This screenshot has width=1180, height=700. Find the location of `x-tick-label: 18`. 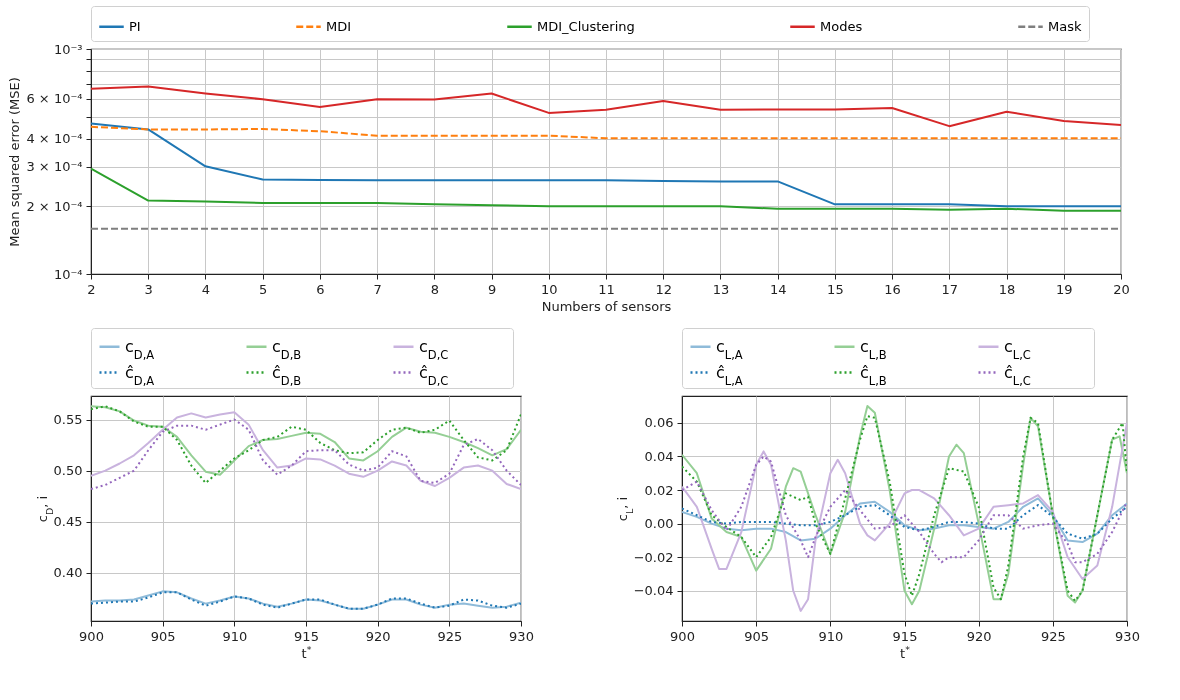

x-tick-label: 18 is located at coordinates (1007, 289).